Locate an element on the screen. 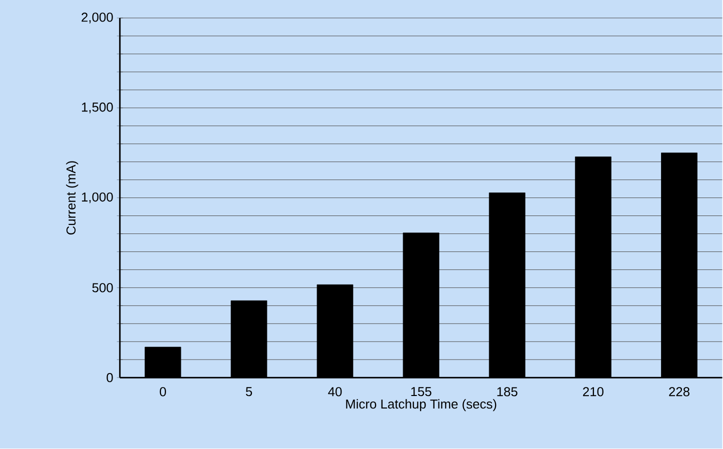 The image size is (723, 449). y-tick-label: 1,000 is located at coordinates (97, 198).